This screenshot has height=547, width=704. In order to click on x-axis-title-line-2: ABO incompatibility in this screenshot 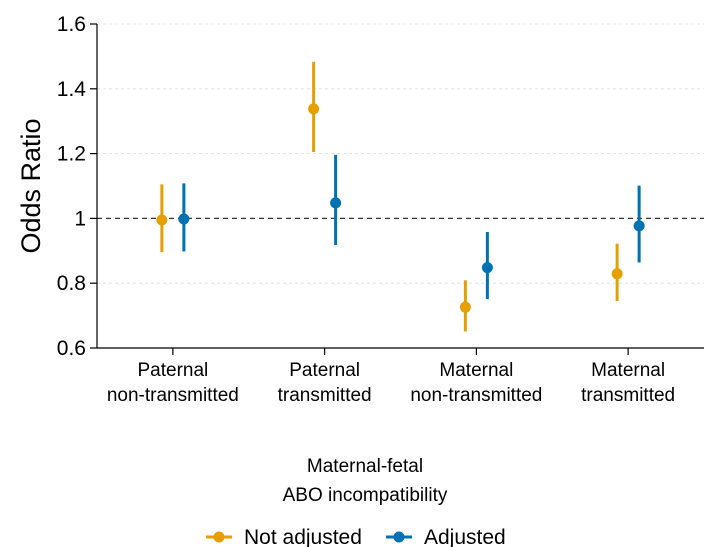, I will do `click(365, 495)`.